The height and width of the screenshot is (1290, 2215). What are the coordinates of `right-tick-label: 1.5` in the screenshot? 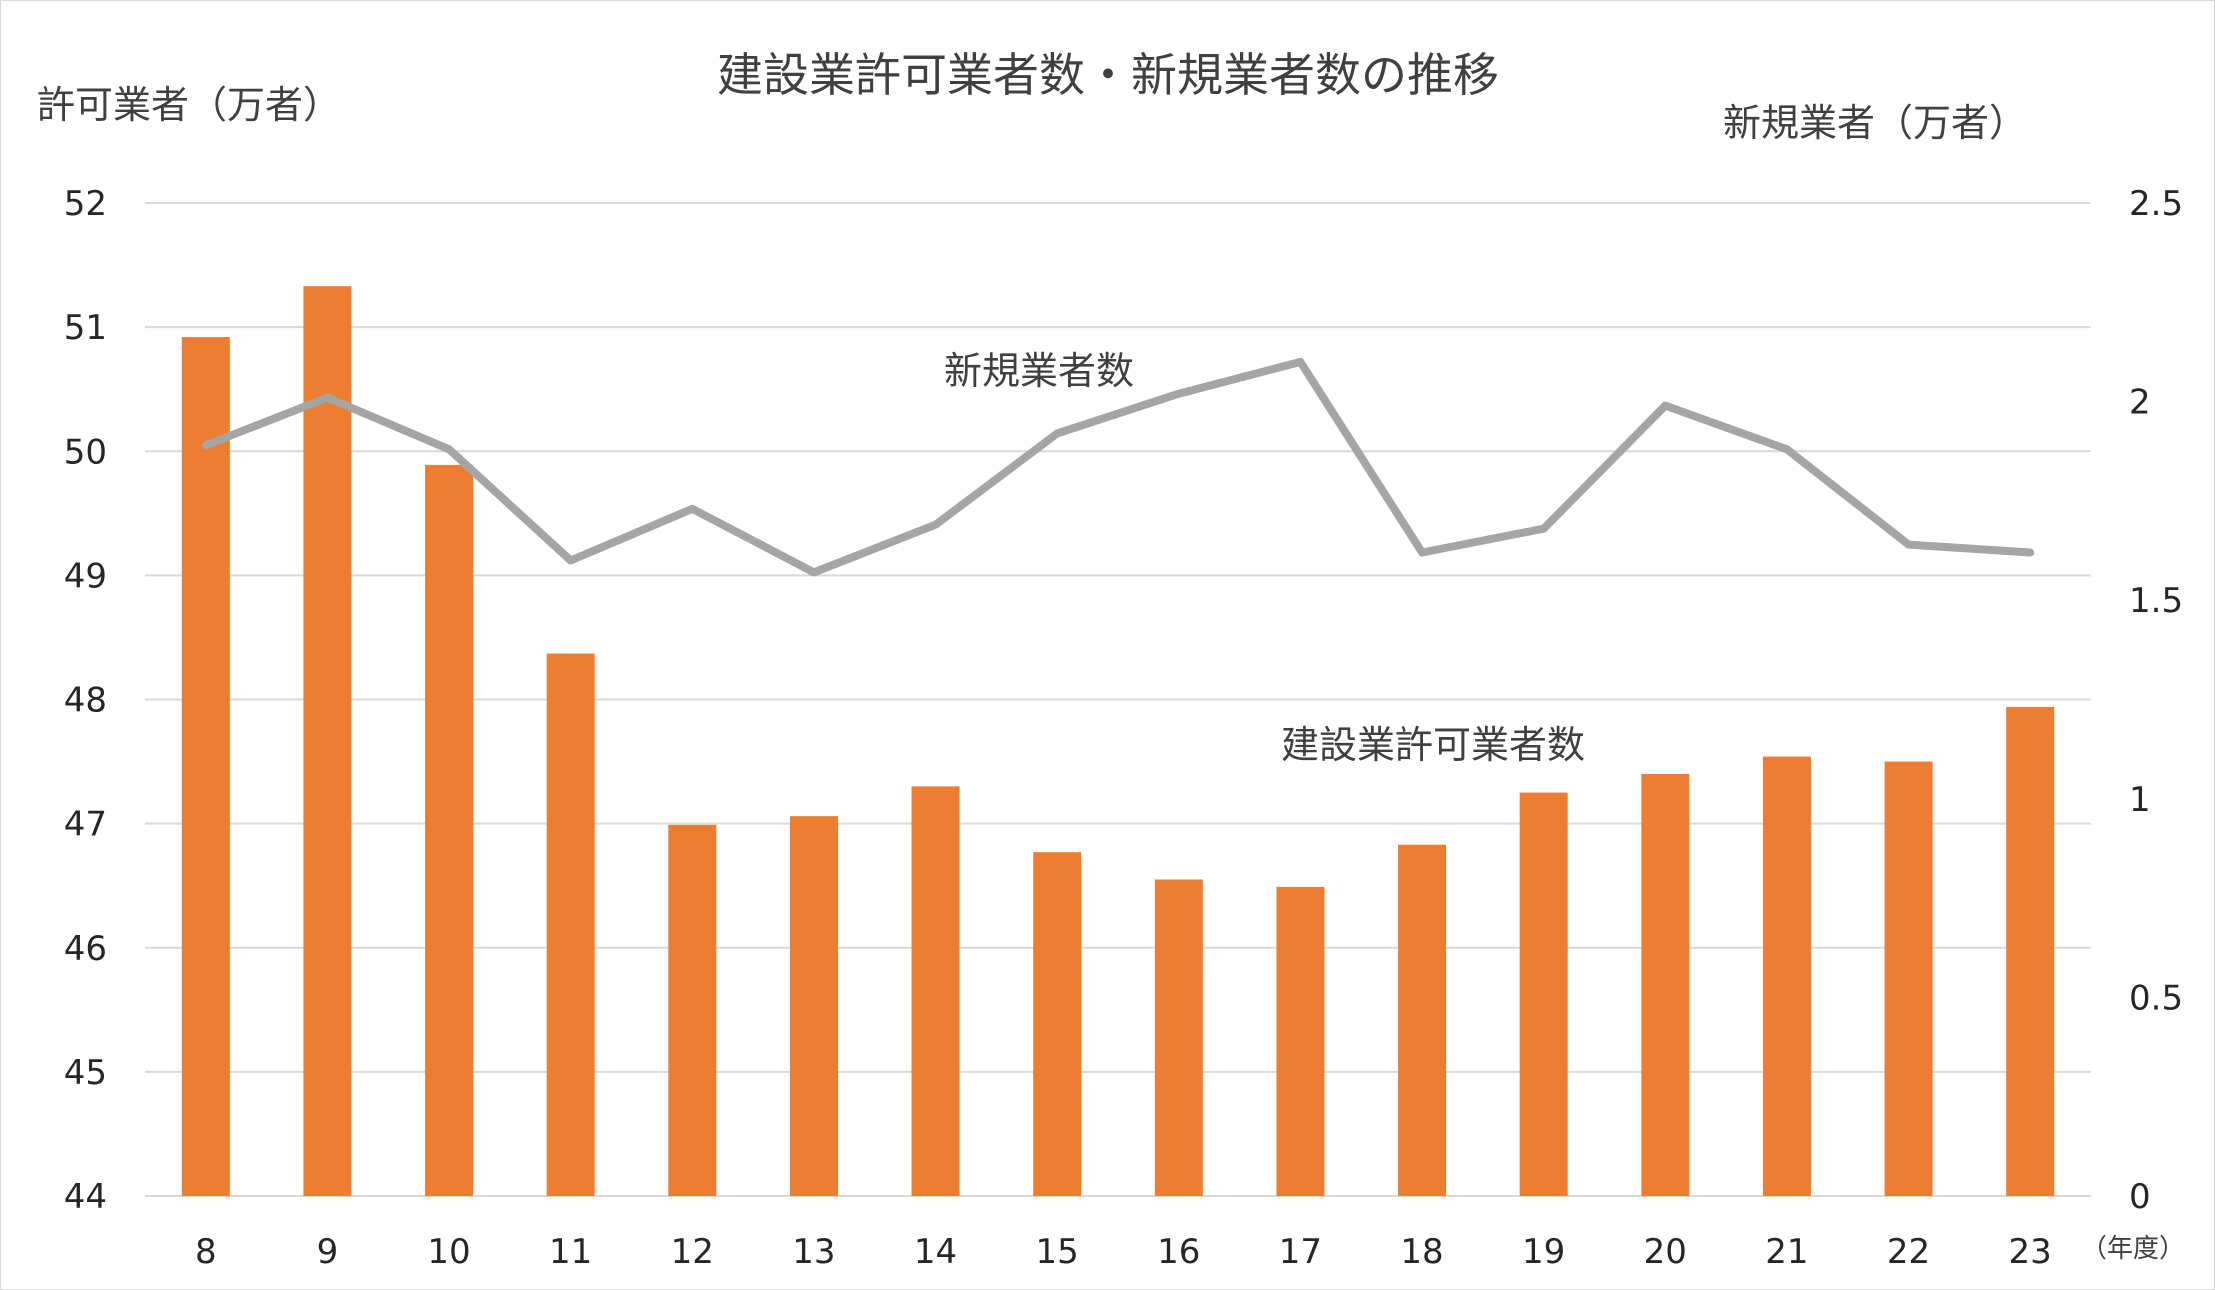 It's located at (2156, 601).